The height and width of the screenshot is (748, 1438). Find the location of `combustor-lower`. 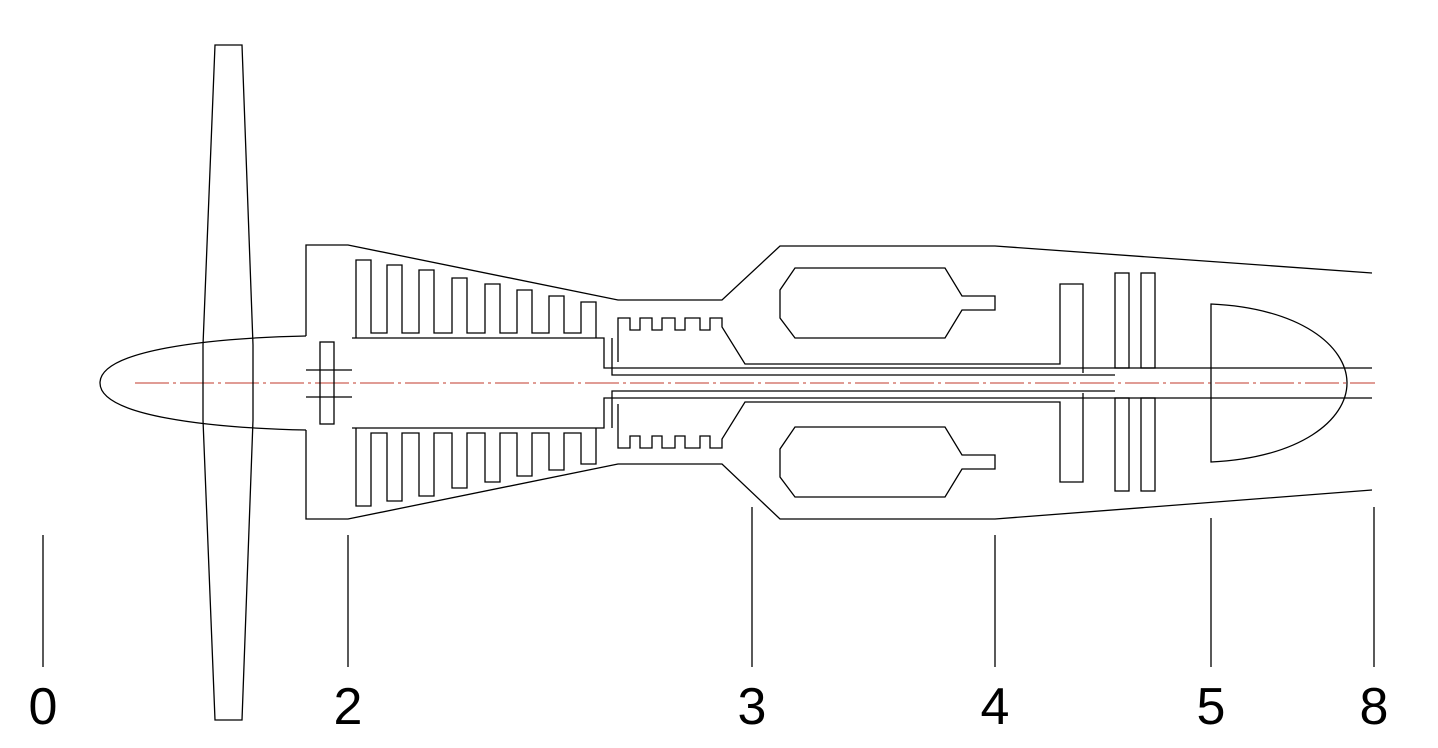

combustor-lower is located at coordinates (850, 445).